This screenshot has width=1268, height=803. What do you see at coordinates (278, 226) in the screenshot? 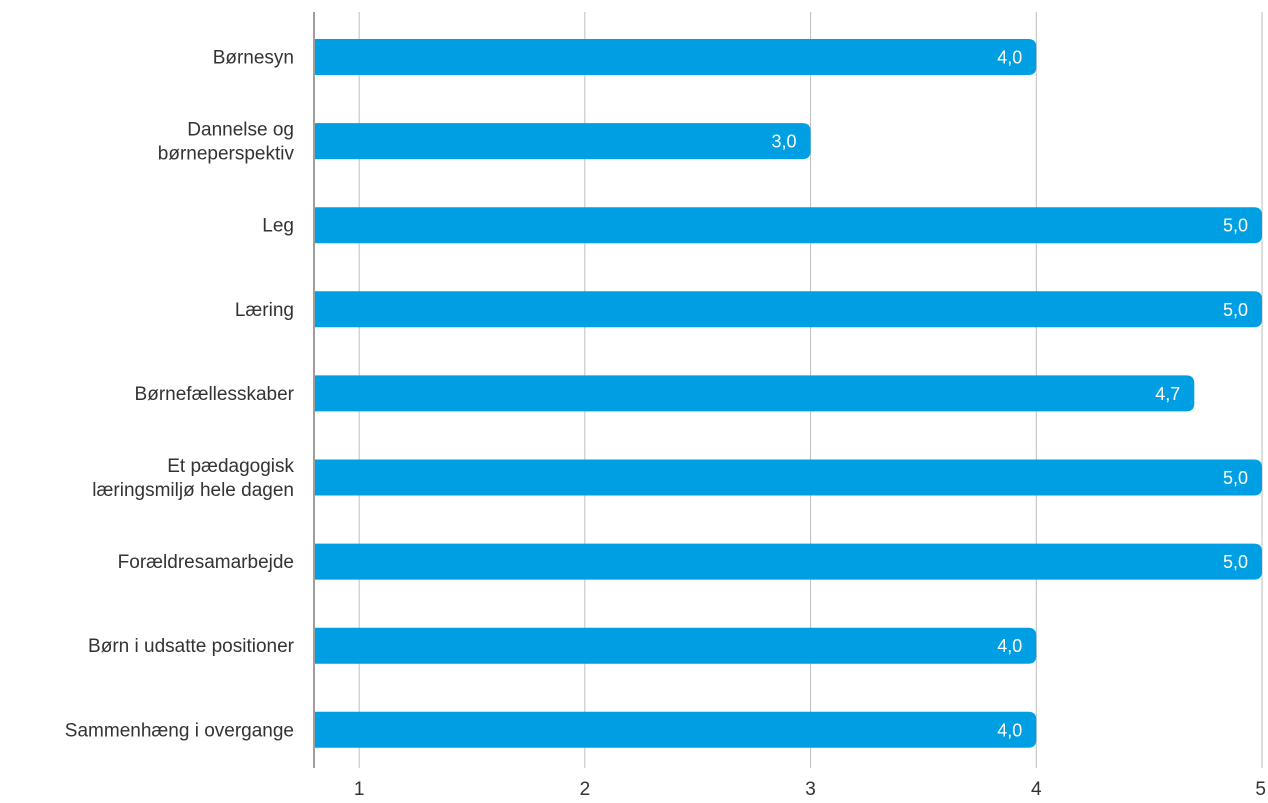
I see `category-label-3: Leg` at bounding box center [278, 226].